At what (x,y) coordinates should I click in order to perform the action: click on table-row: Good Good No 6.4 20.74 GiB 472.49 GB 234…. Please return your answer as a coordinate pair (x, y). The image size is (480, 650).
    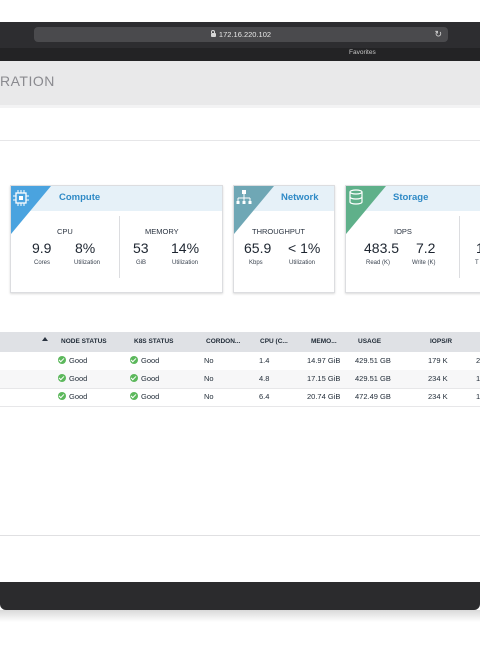
    Looking at the image, I should click on (240, 397).